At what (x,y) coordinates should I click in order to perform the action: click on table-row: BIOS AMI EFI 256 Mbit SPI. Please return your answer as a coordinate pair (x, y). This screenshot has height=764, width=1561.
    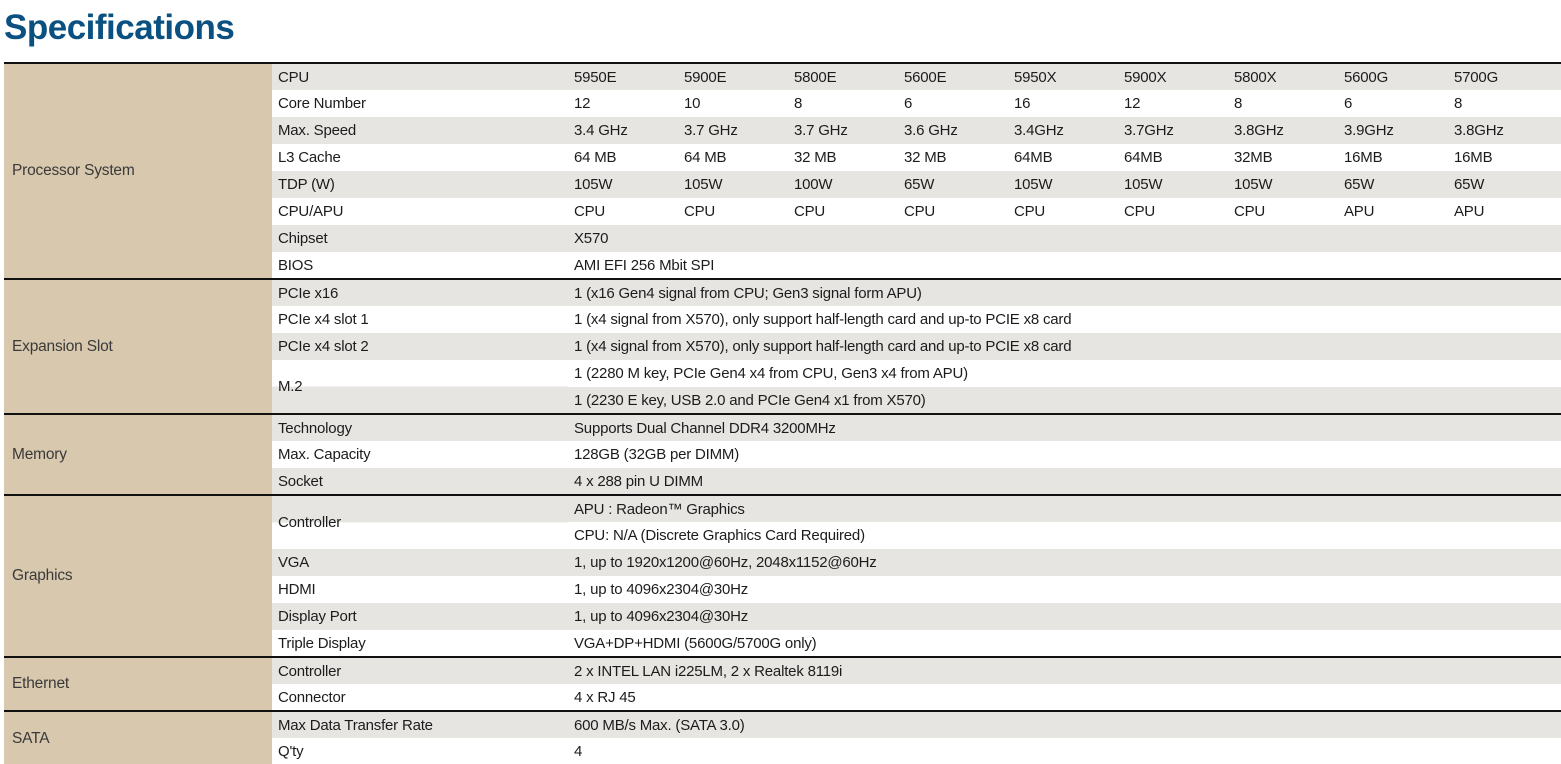
    Looking at the image, I should click on (782, 265).